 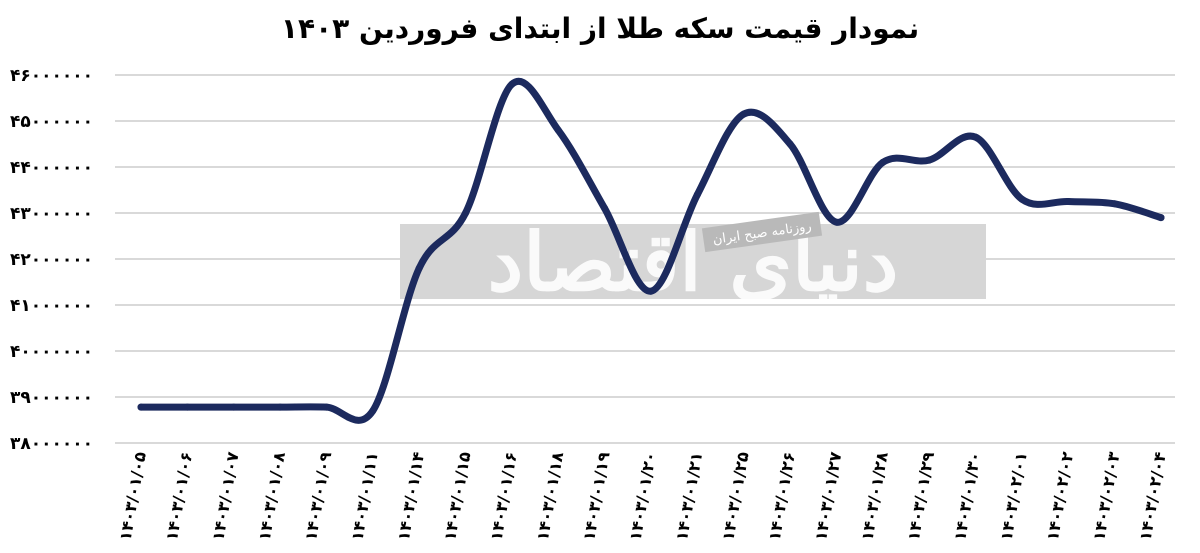 What do you see at coordinates (550, 496) in the screenshot?
I see `x-tick-label: ۱۴۰۳/۰۱/۱۸` at bounding box center [550, 496].